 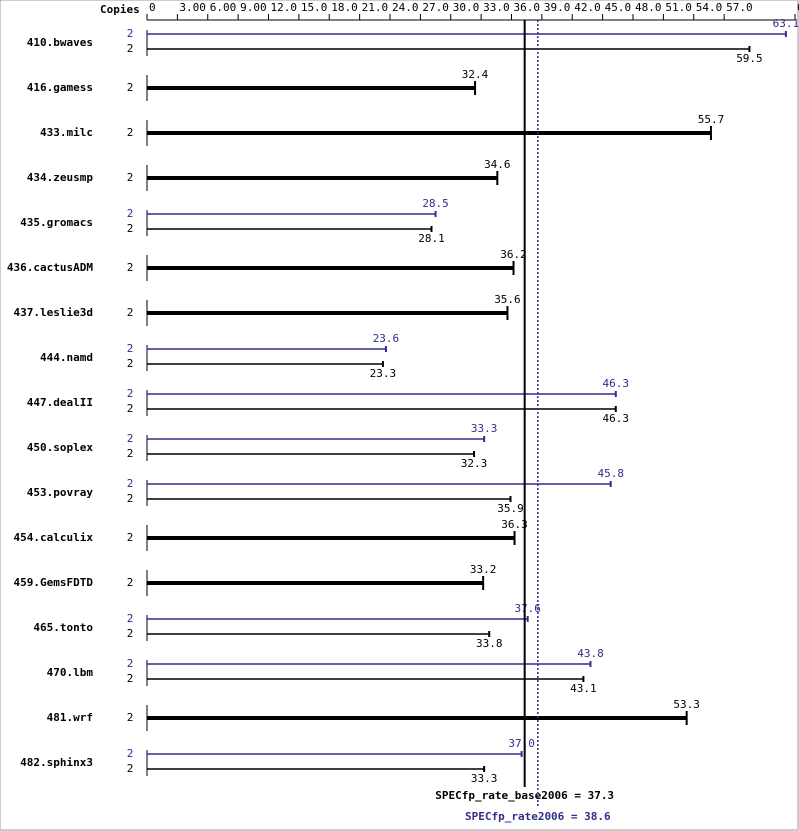 I want to click on value-label: 35.9, so click(x=510, y=508).